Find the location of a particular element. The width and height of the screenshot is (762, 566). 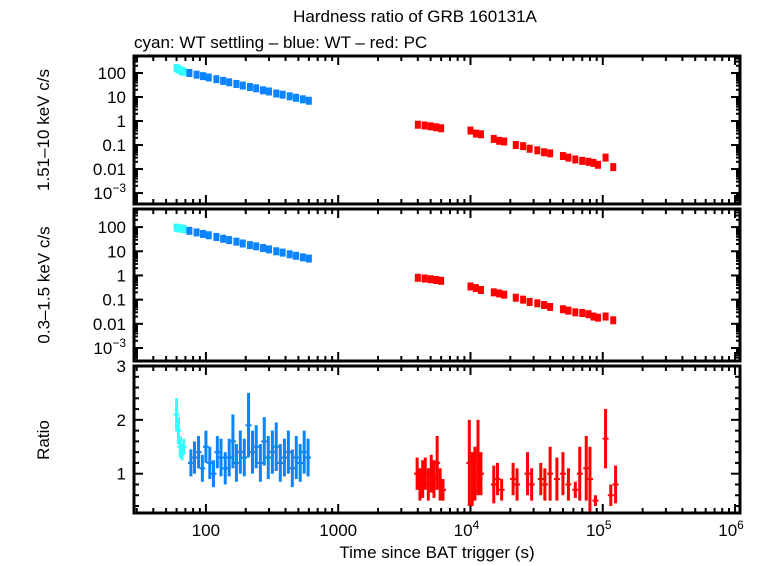

soft-y-tick-label: 10 is located at coordinates (116, 251).